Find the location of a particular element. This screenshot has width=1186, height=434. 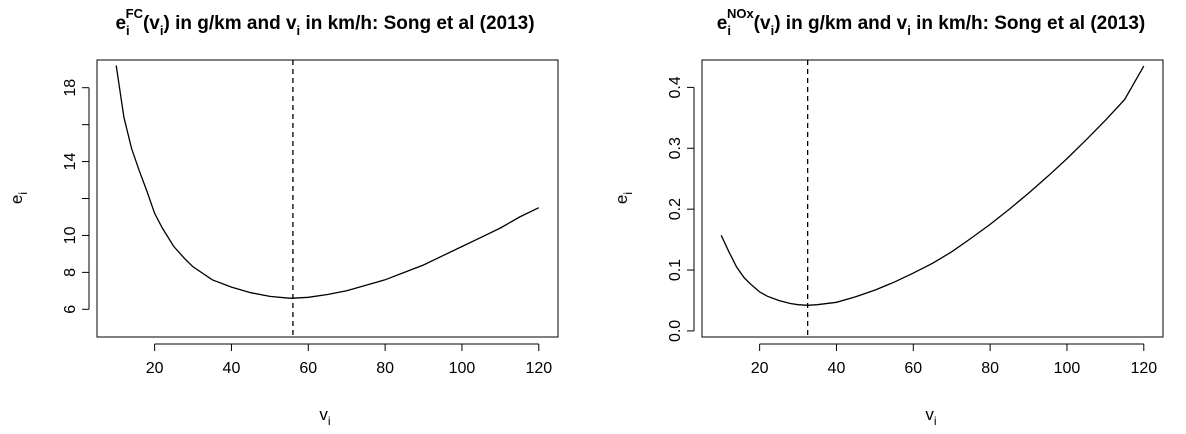

y-tick-label: 0.0 is located at coordinates (675, 331).